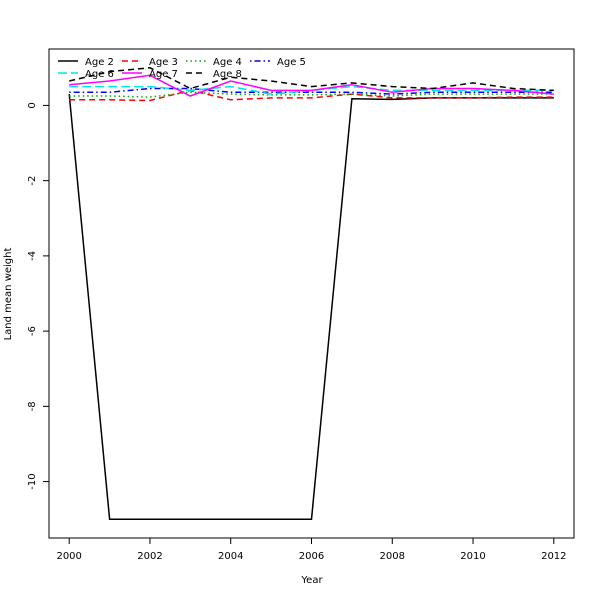 This screenshot has height=600, width=600. I want to click on x-tick-label: 2012, so click(553, 556).